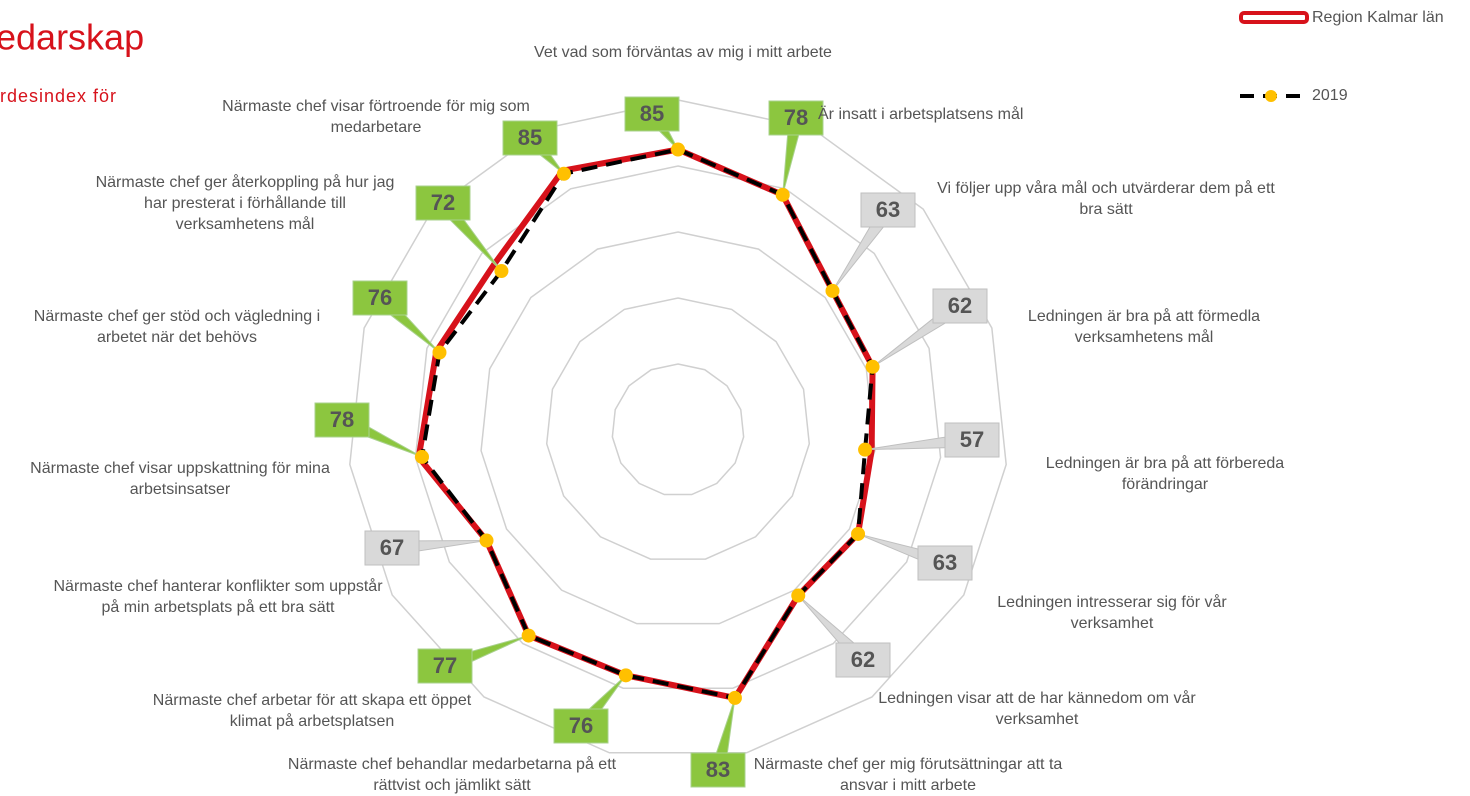 The height and width of the screenshot is (796, 1470). I want to click on chart-subtitle: rdesindex för, so click(58, 96).